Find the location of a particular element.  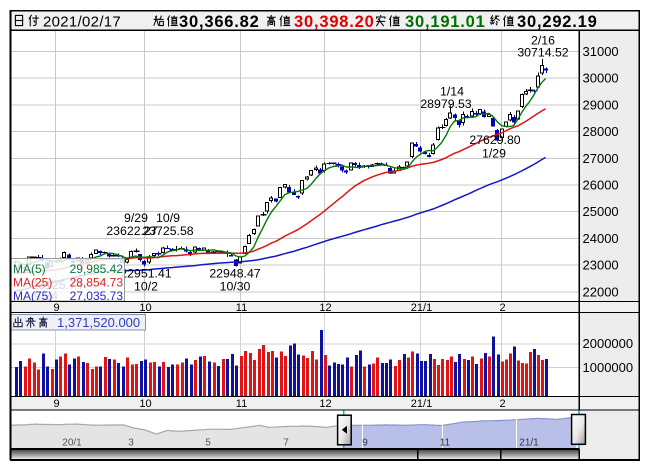

svg-text: 30,191.01 is located at coordinates (445, 22).